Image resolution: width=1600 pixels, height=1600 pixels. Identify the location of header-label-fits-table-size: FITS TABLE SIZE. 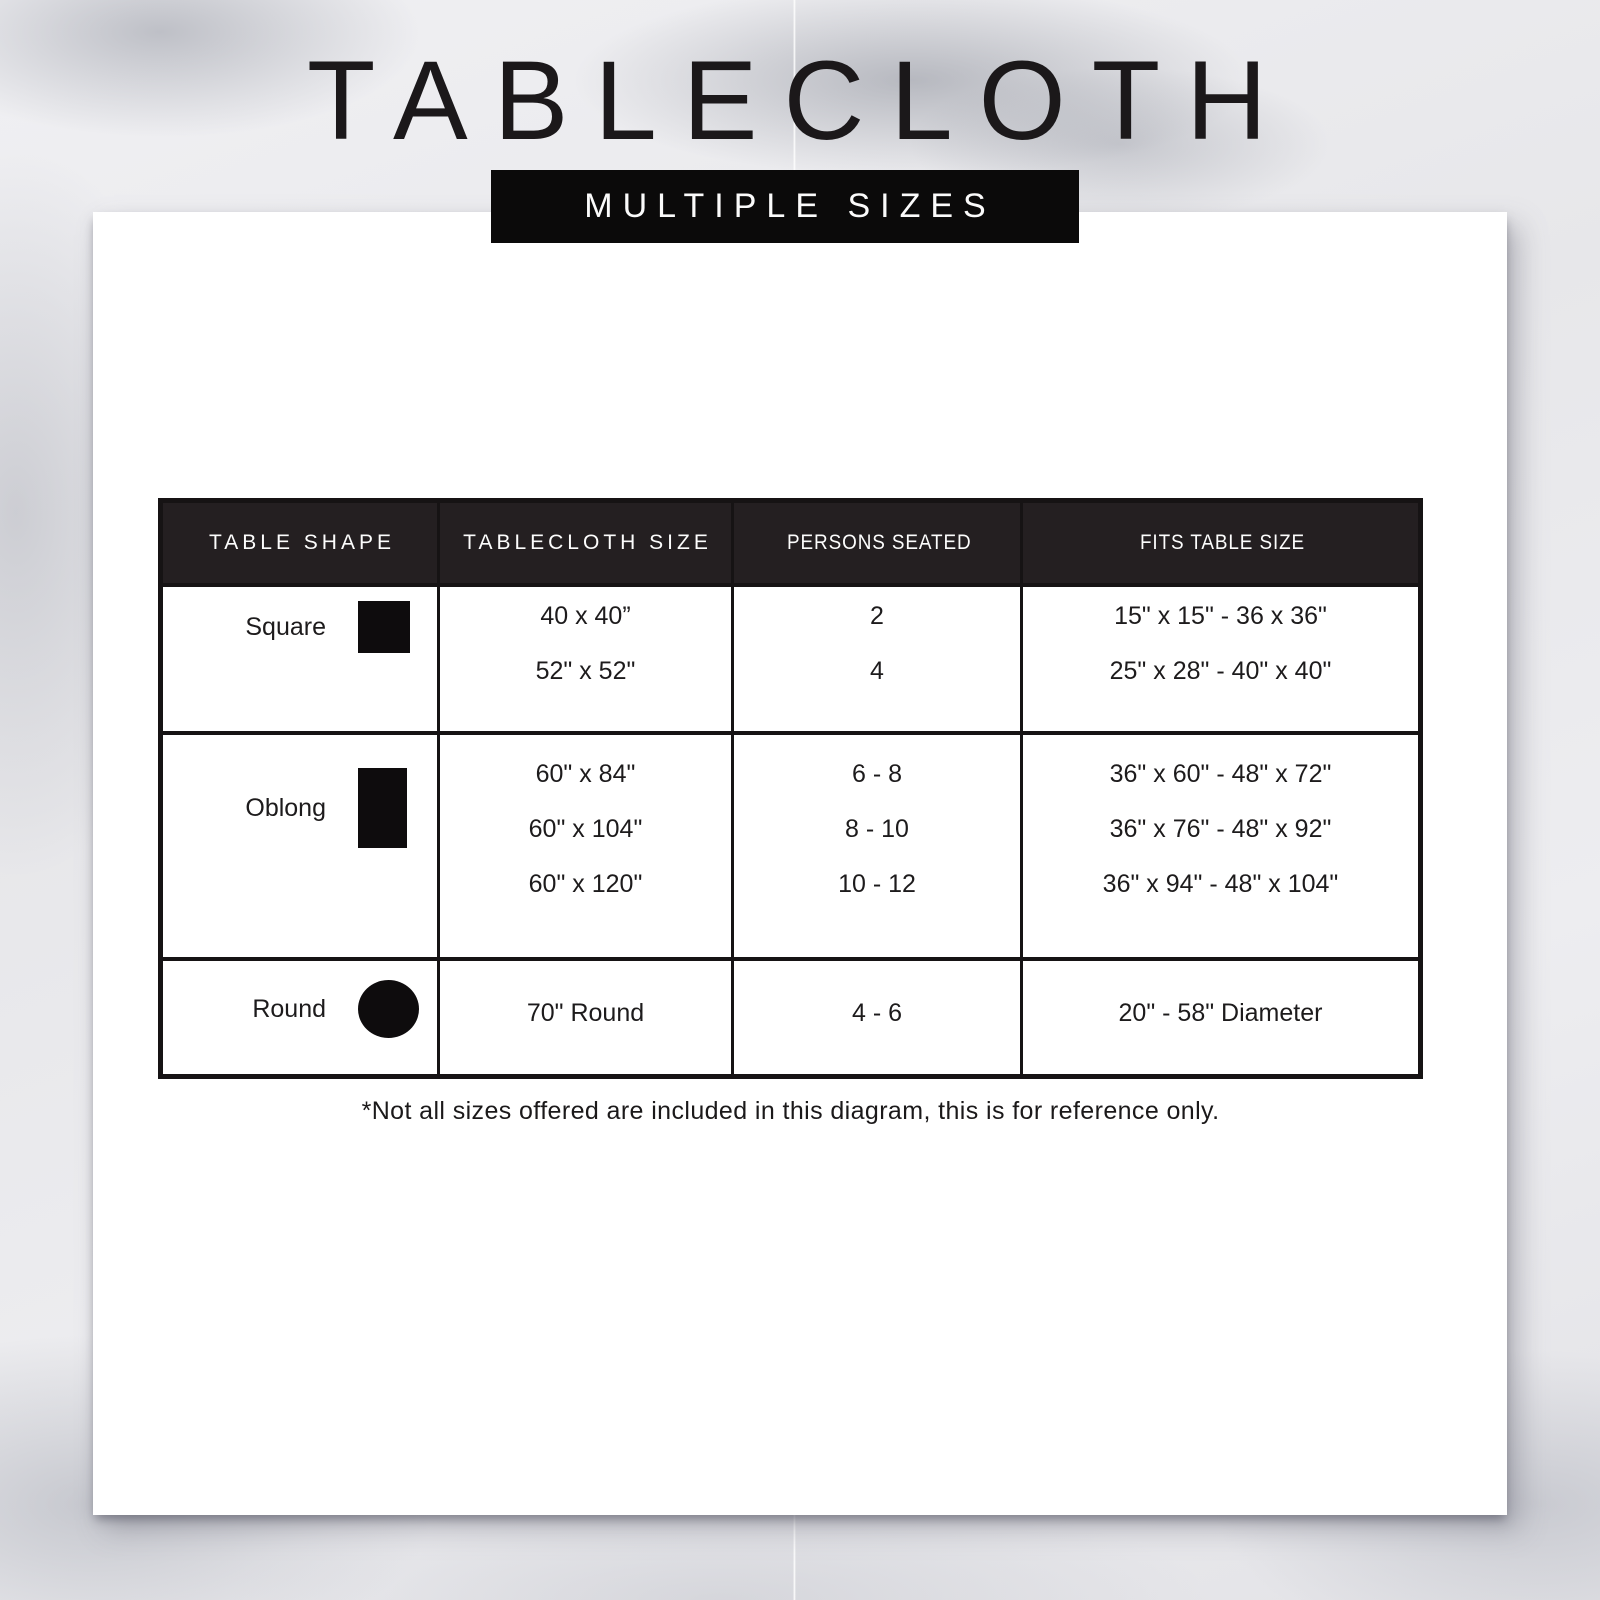
(1222, 542).